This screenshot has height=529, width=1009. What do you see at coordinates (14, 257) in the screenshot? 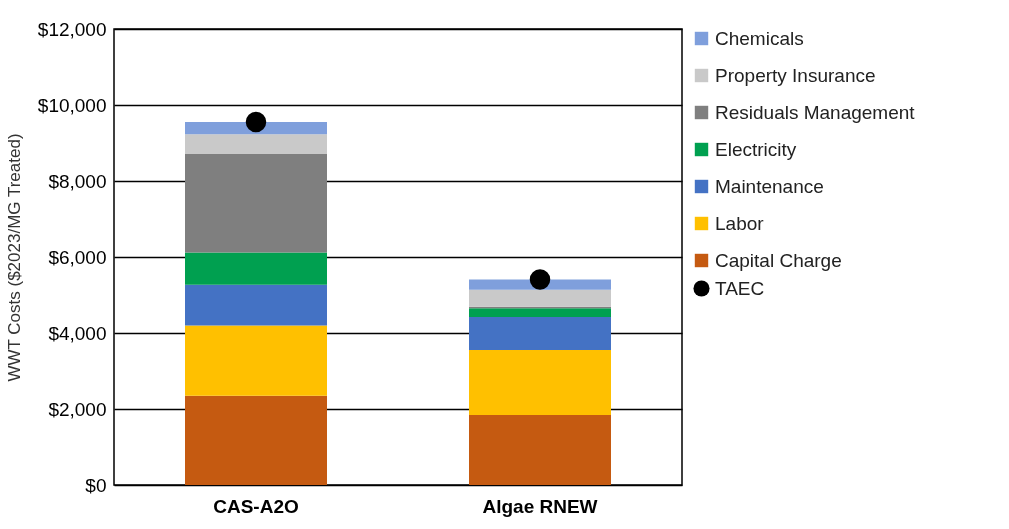
I see `y-axis-title: WWT Costs ($2023/MG Treated)` at bounding box center [14, 257].